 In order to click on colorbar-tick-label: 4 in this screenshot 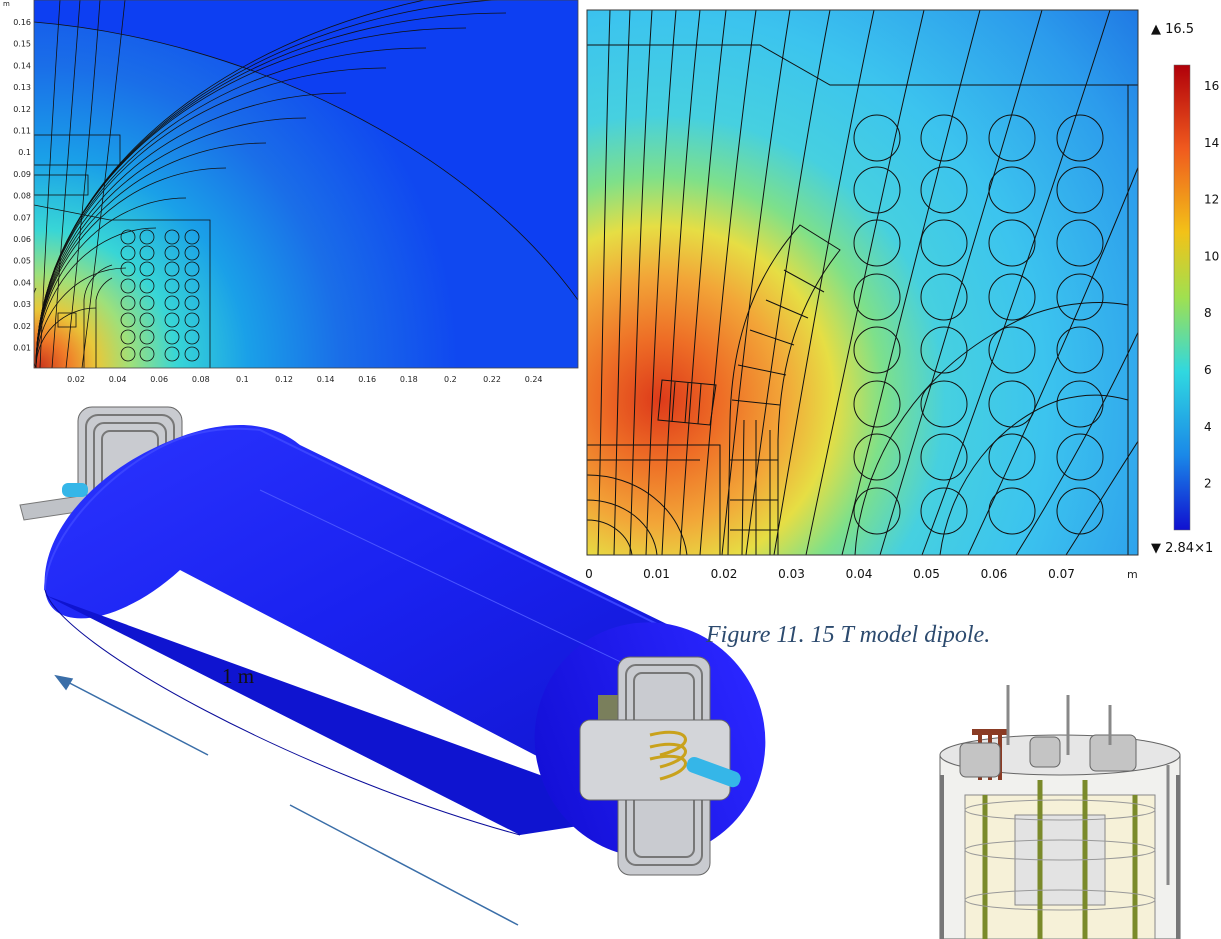, I will do `click(1208, 427)`.